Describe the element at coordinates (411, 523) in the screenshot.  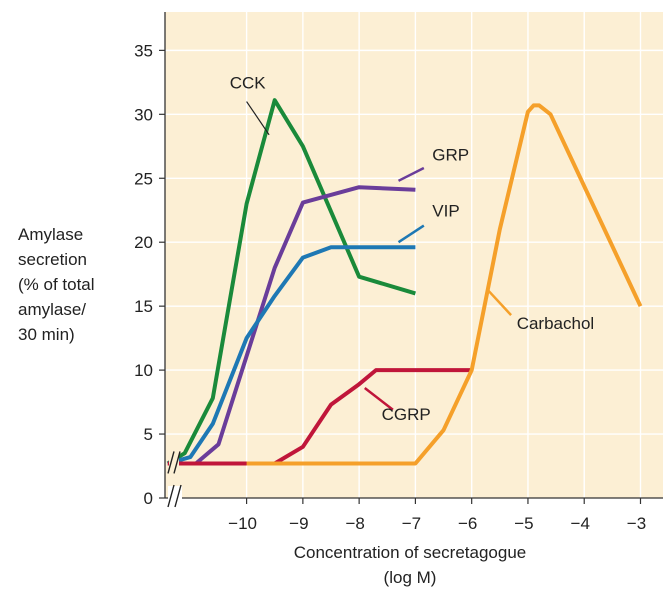
I see `x-tick-label: −7` at that location.